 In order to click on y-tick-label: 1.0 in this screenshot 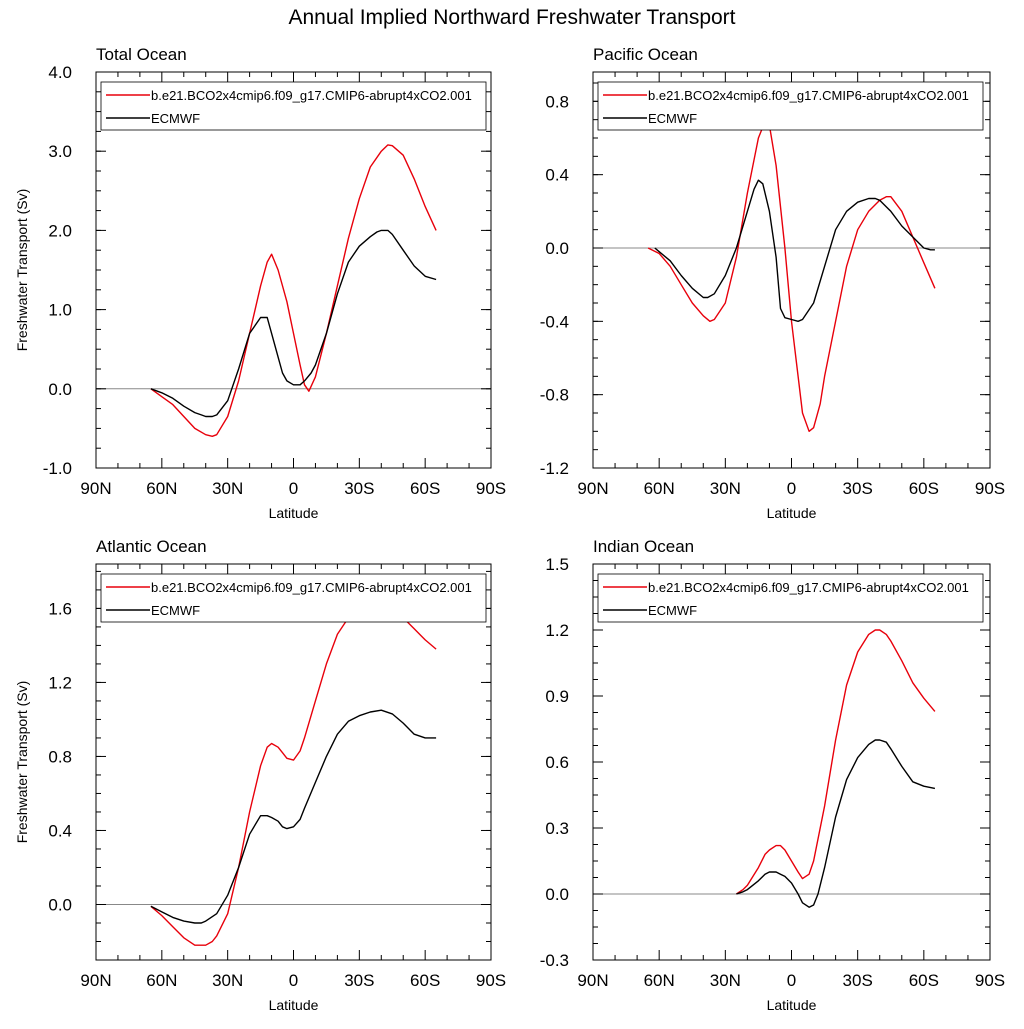, I will do `click(60, 310)`.